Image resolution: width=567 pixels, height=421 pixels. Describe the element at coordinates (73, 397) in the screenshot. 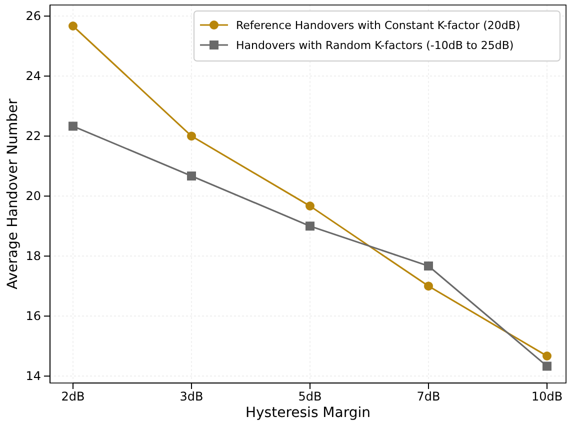

I see `x-tick-label: 2dB` at that location.